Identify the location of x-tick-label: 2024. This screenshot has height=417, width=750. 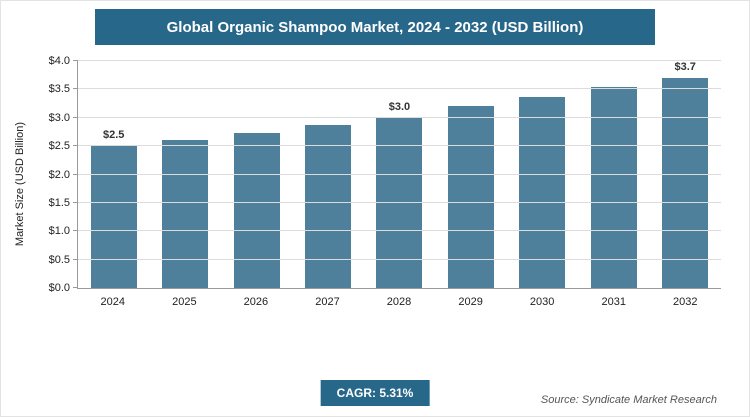
(113, 302).